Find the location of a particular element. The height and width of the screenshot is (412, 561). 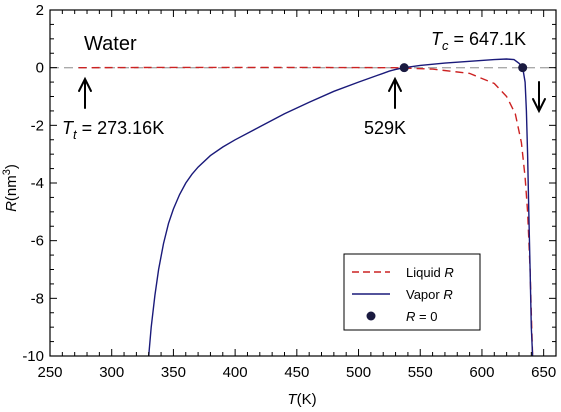

legend-vapor-text: Vapor is located at coordinates (424, 294).